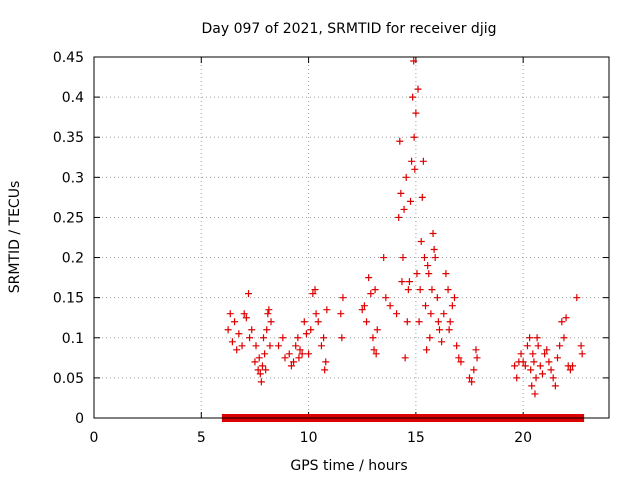 The width and height of the screenshot is (640, 480). I want to click on y-tick-label: 0.25, so click(68, 218).